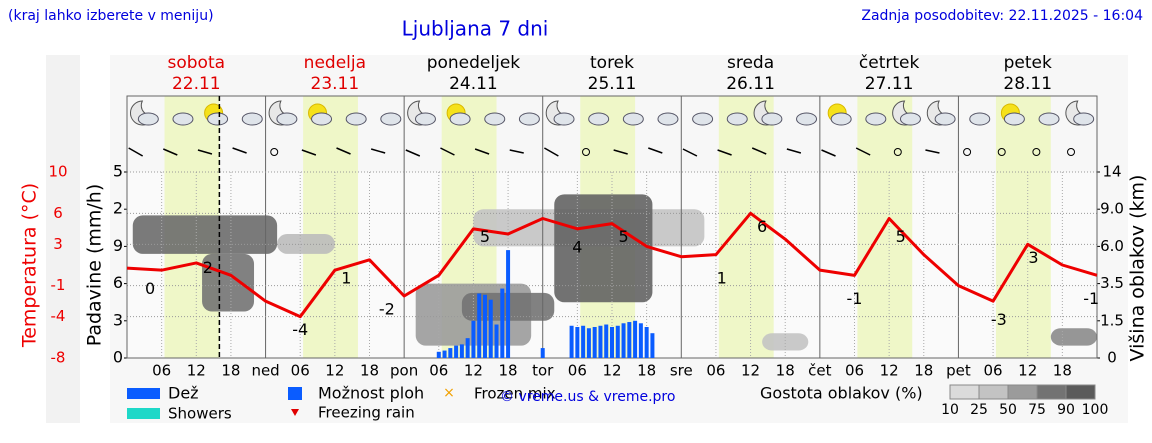 The width and height of the screenshot is (1152, 443). What do you see at coordinates (58, 285) in the screenshot?
I see `temp-tick-label: -1` at bounding box center [58, 285].